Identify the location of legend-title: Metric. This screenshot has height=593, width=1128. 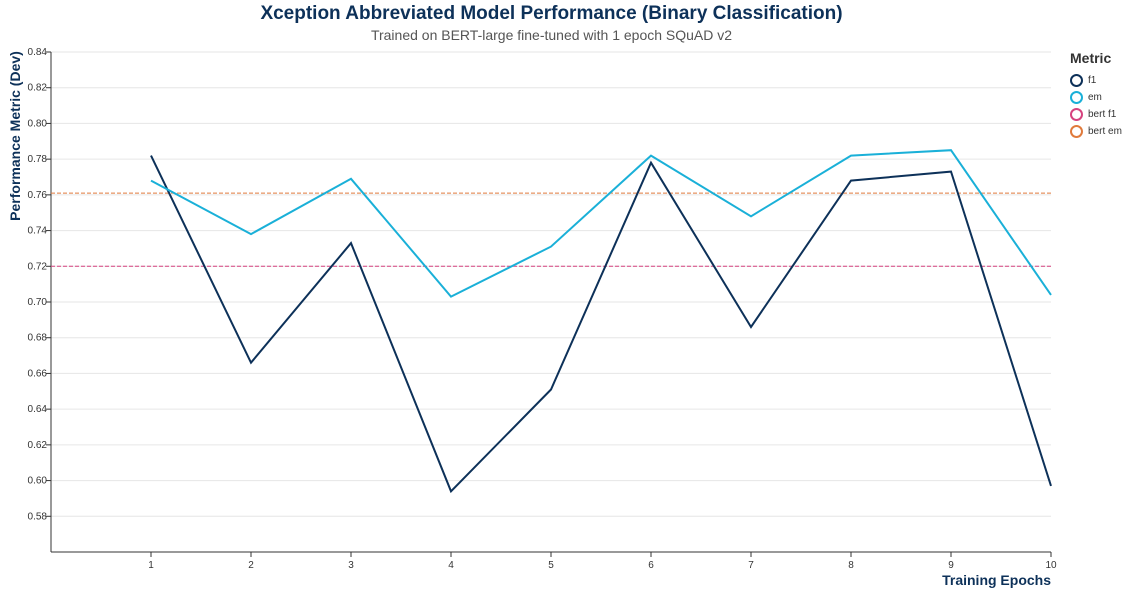
(1091, 58).